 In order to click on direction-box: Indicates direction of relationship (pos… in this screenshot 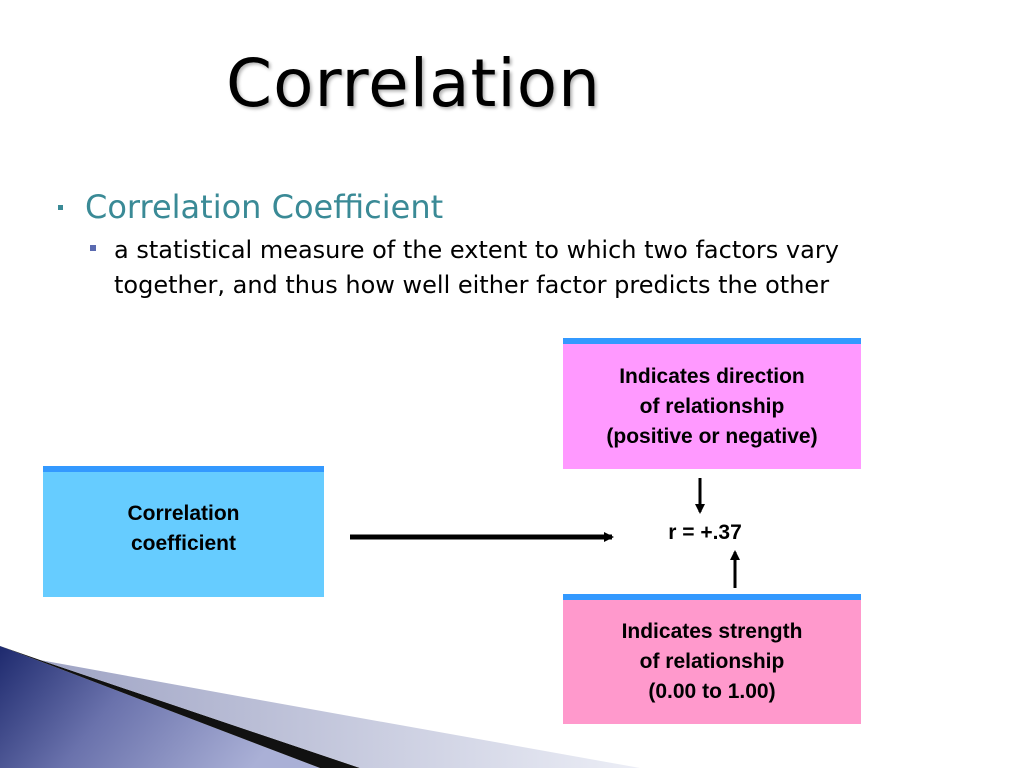, I will do `click(712, 403)`.